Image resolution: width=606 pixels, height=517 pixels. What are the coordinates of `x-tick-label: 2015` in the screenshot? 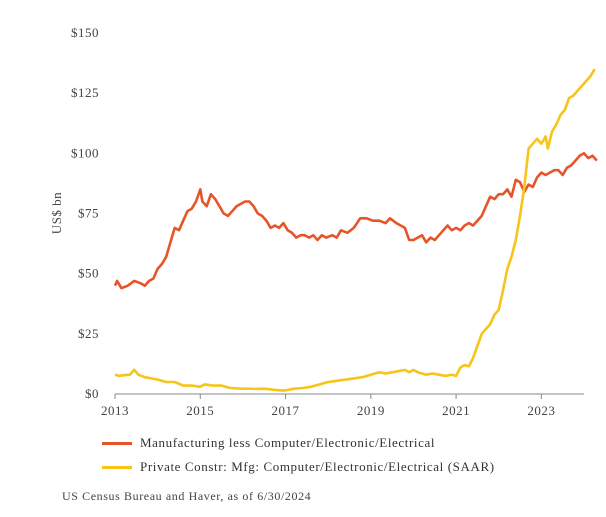 It's located at (200, 410).